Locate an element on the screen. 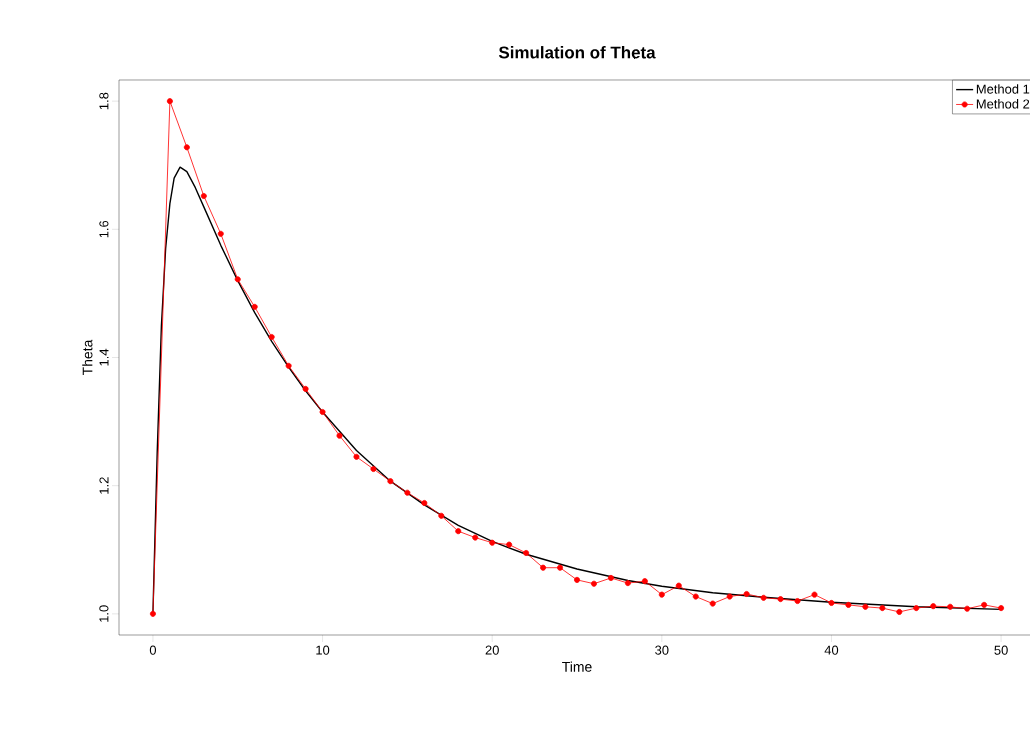 This screenshot has width=1030, height=749. y-tick-label: 1.4 is located at coordinates (104, 357).